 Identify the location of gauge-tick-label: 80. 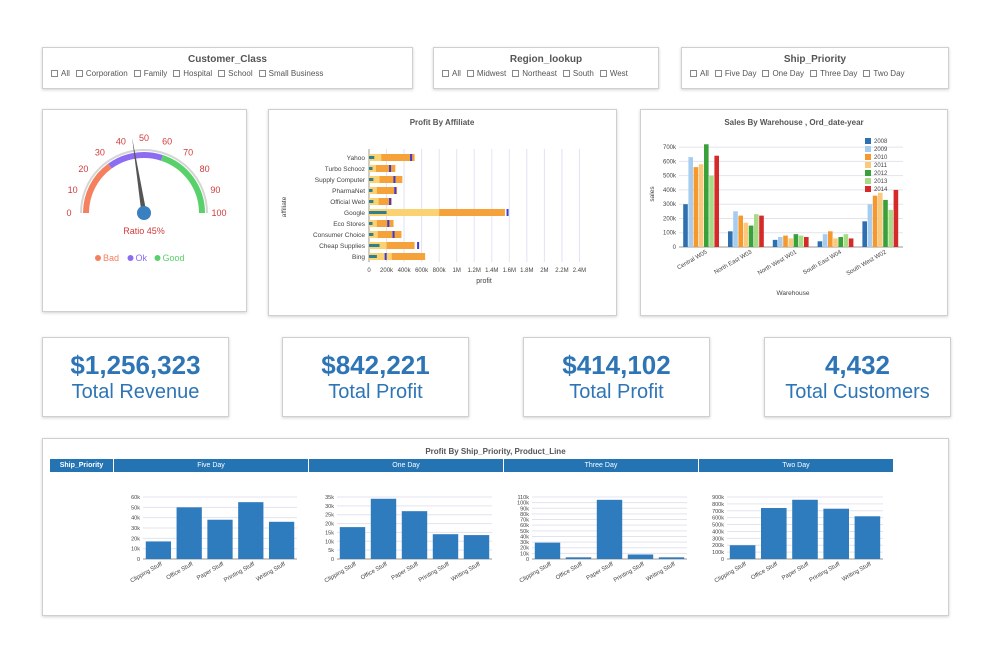
(205, 169).